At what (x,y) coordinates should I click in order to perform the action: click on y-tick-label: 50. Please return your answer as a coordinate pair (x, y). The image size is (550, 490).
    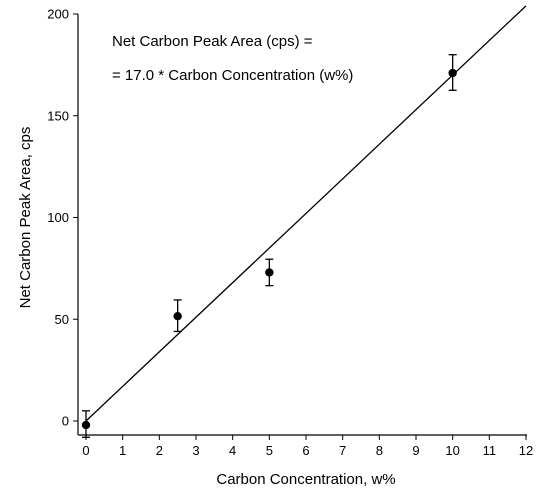
    Looking at the image, I should click on (62, 319).